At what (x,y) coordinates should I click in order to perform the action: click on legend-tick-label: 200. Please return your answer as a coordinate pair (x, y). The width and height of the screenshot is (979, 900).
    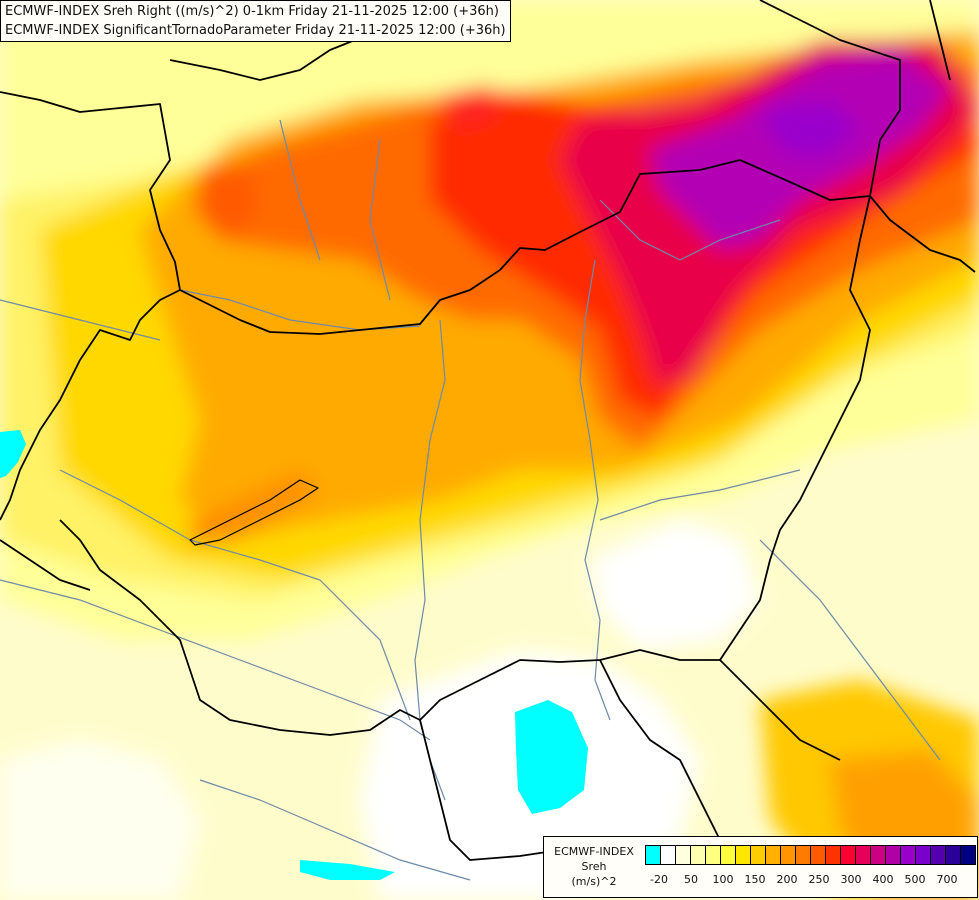
    Looking at the image, I should click on (787, 879).